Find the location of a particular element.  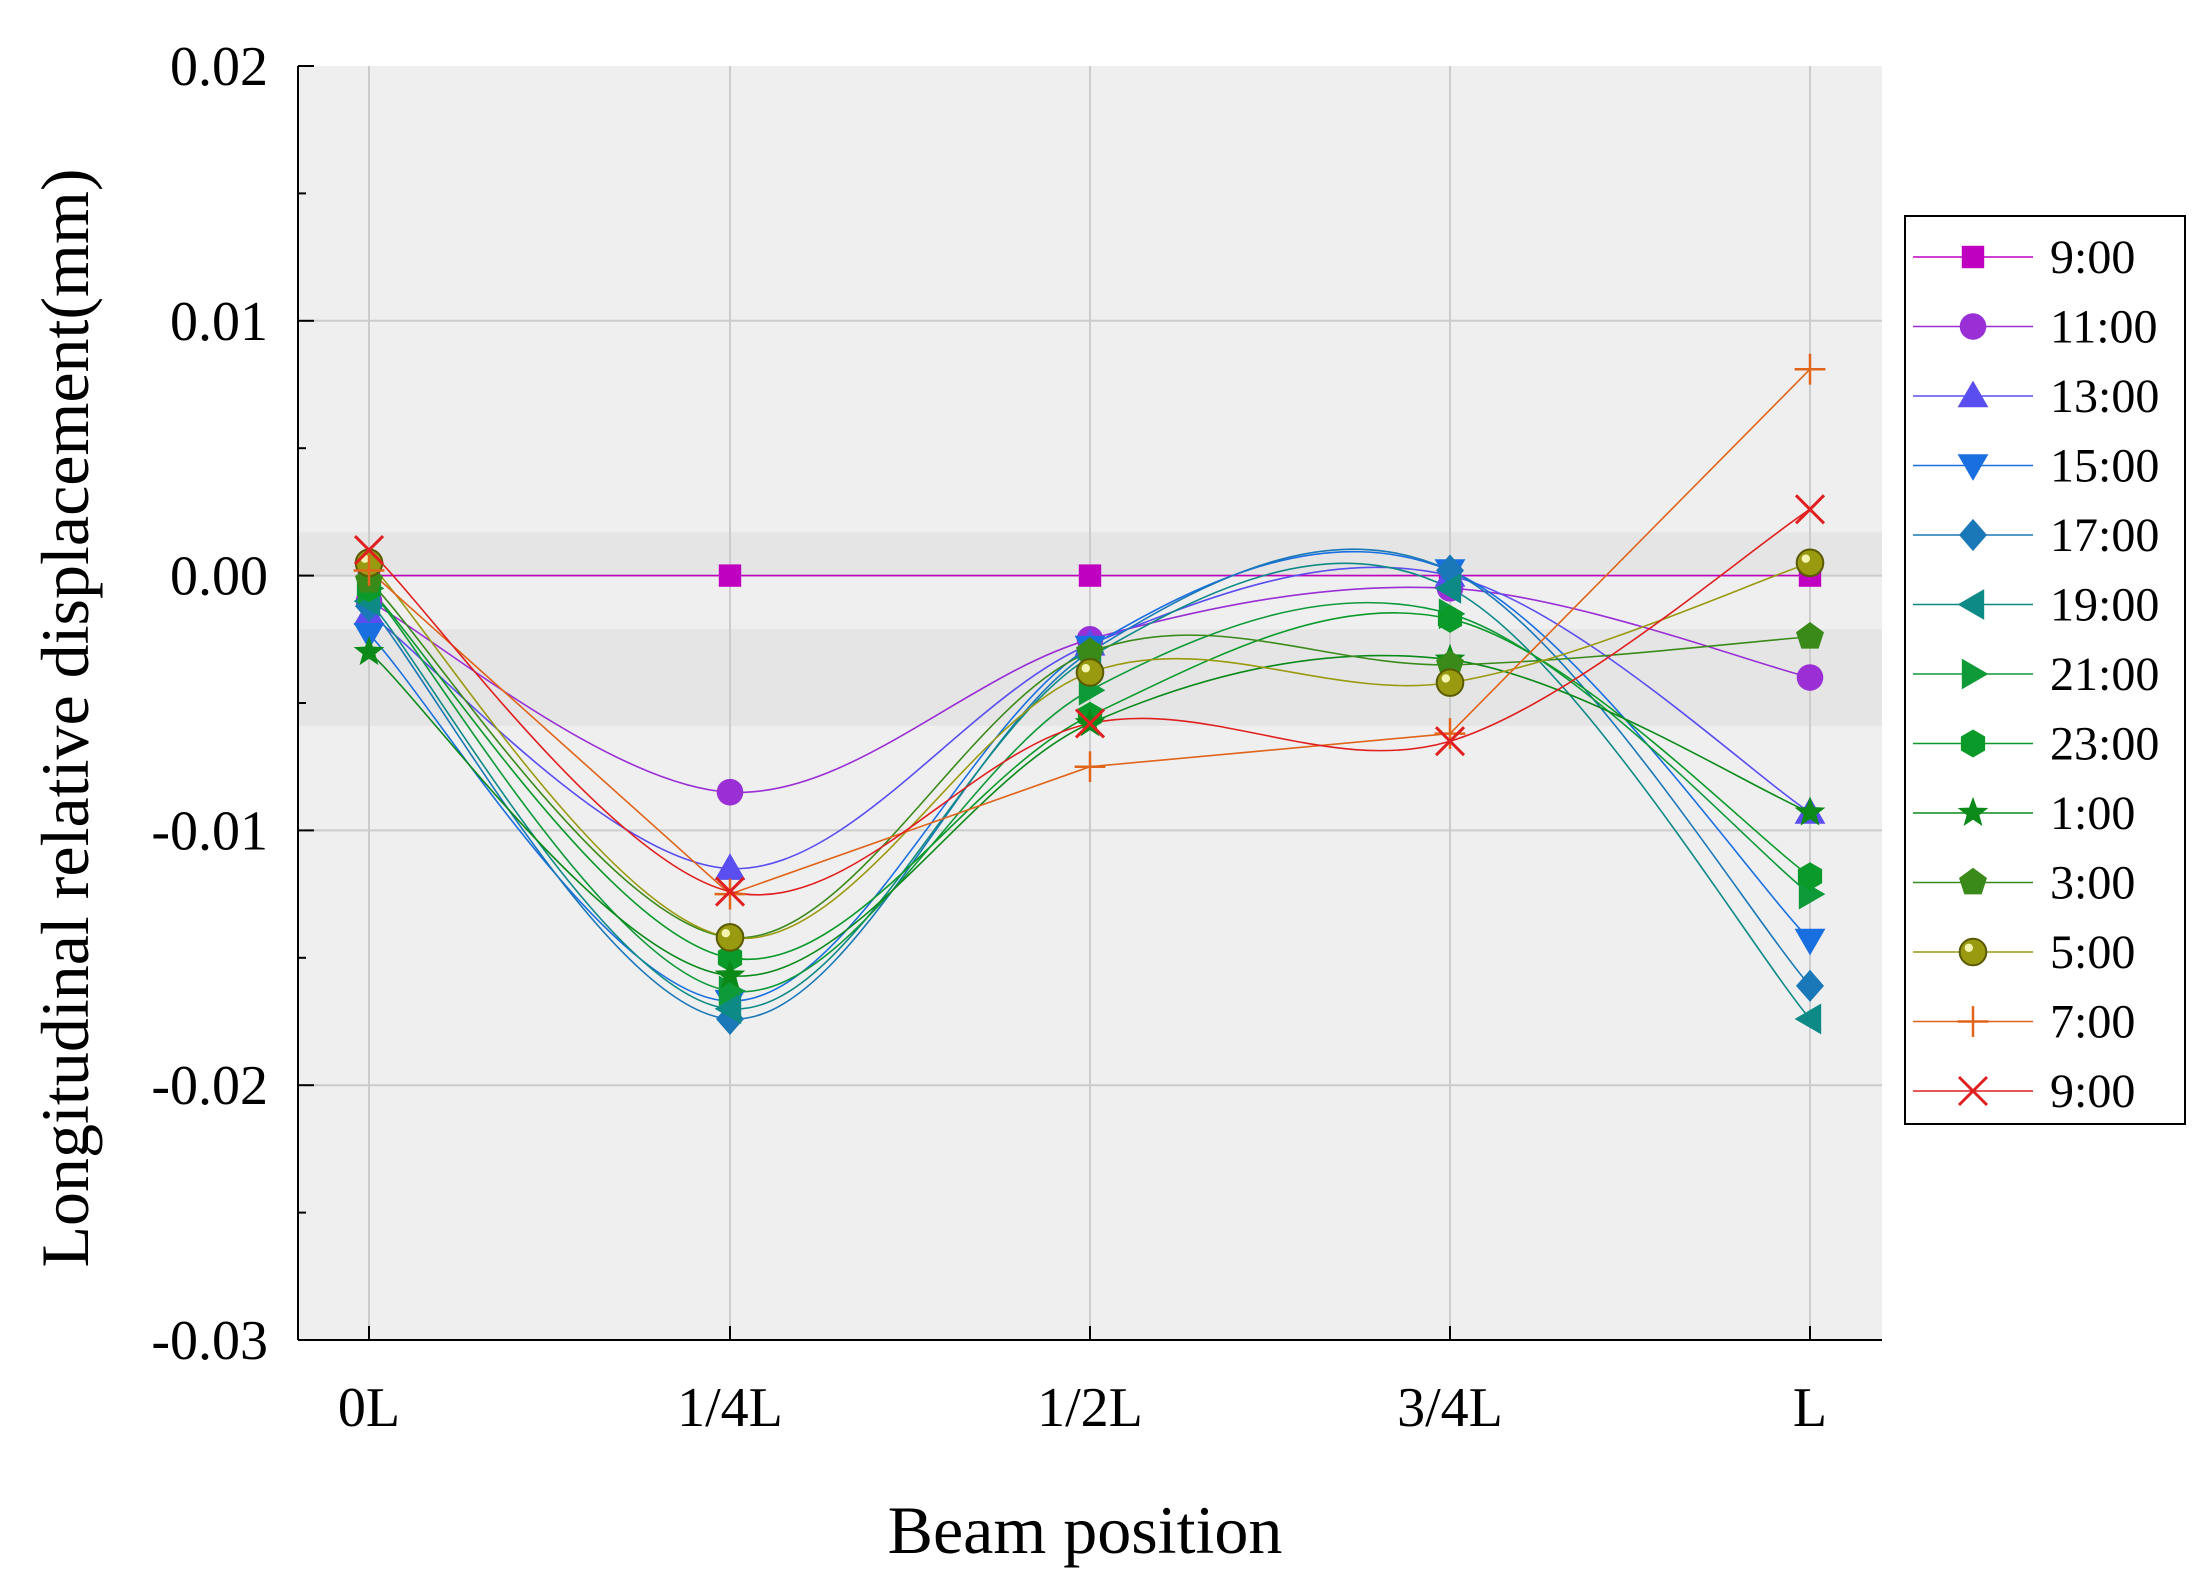

data-point-triangle-up is located at coordinates (730, 866).